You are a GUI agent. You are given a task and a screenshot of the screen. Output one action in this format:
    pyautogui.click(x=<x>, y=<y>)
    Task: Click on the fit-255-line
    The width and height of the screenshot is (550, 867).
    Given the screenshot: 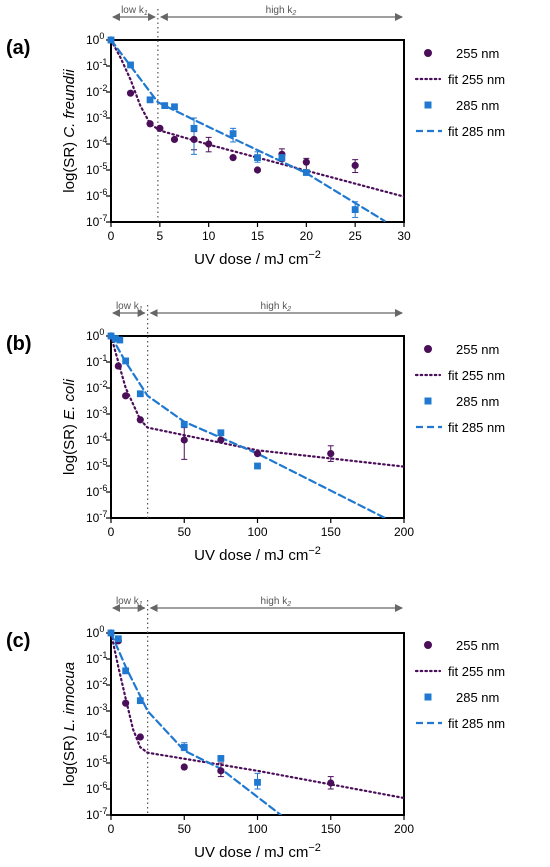 What is the action you would take?
    pyautogui.click(x=257, y=119)
    